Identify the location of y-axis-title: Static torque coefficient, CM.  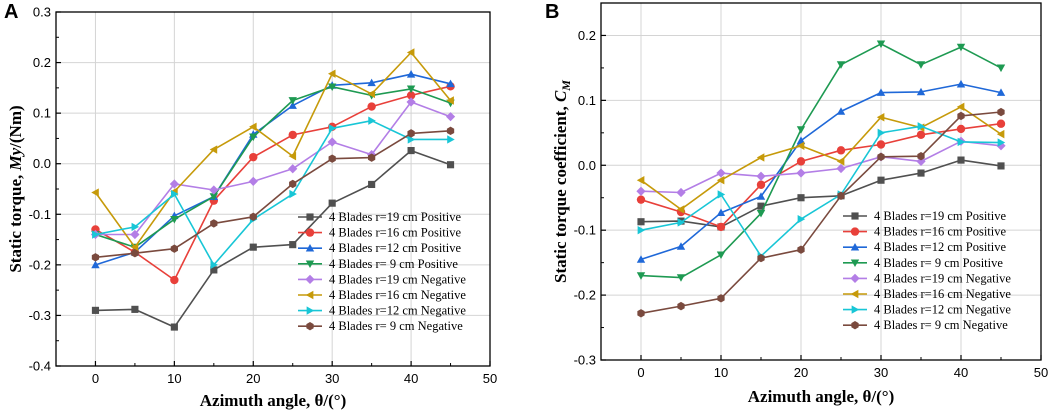
(562, 181).